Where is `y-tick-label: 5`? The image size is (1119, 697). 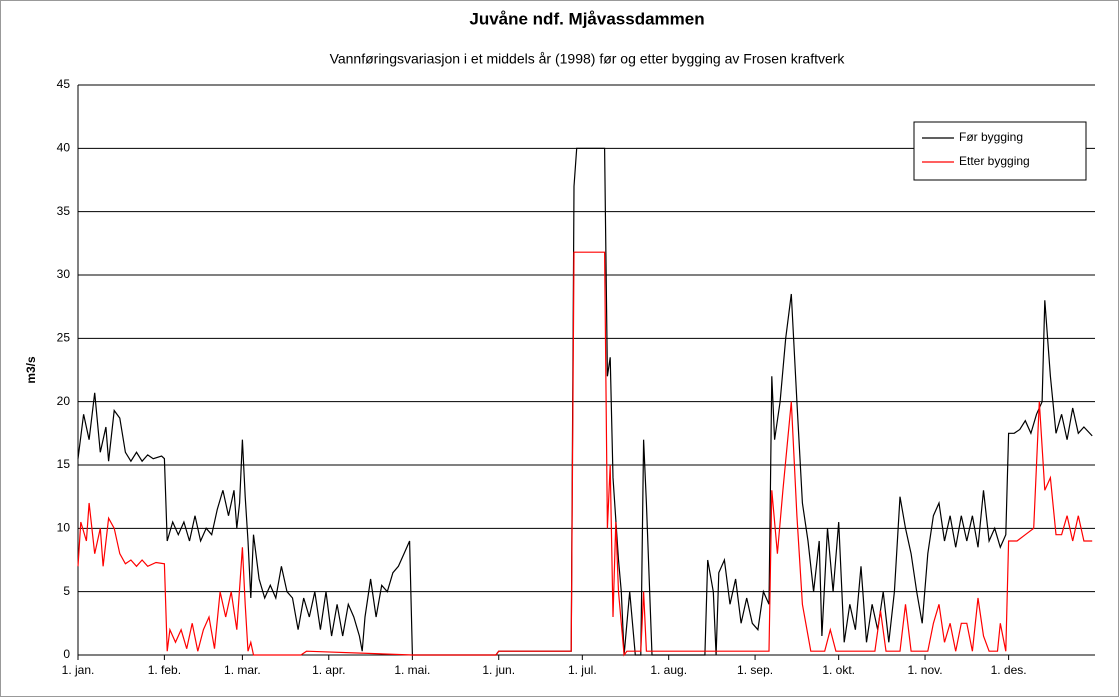
y-tick-label: 5 is located at coordinates (66, 591).